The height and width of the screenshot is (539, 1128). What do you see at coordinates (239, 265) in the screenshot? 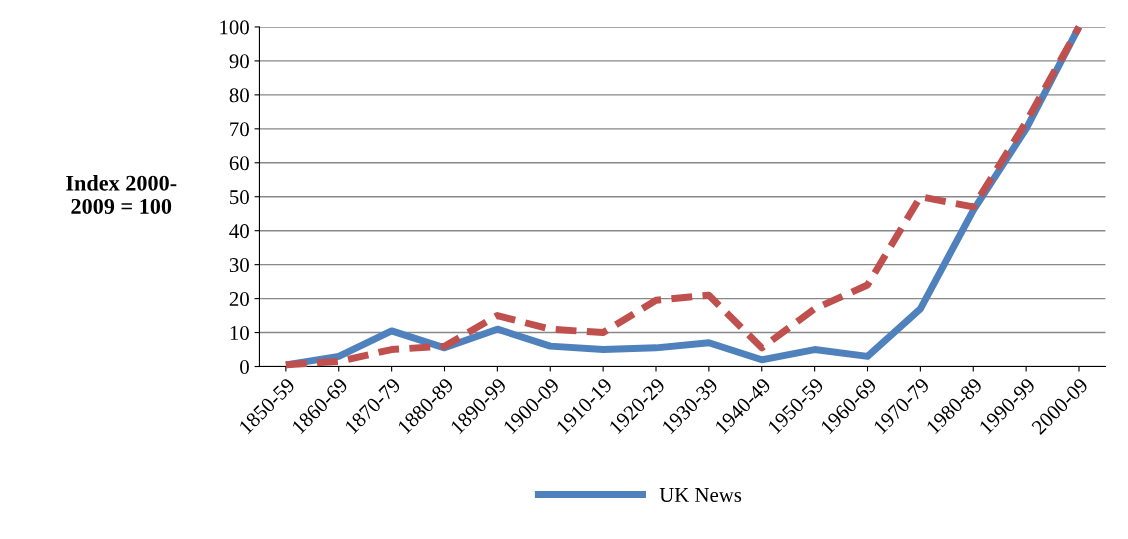
I see `y-tick-label: 30` at bounding box center [239, 265].